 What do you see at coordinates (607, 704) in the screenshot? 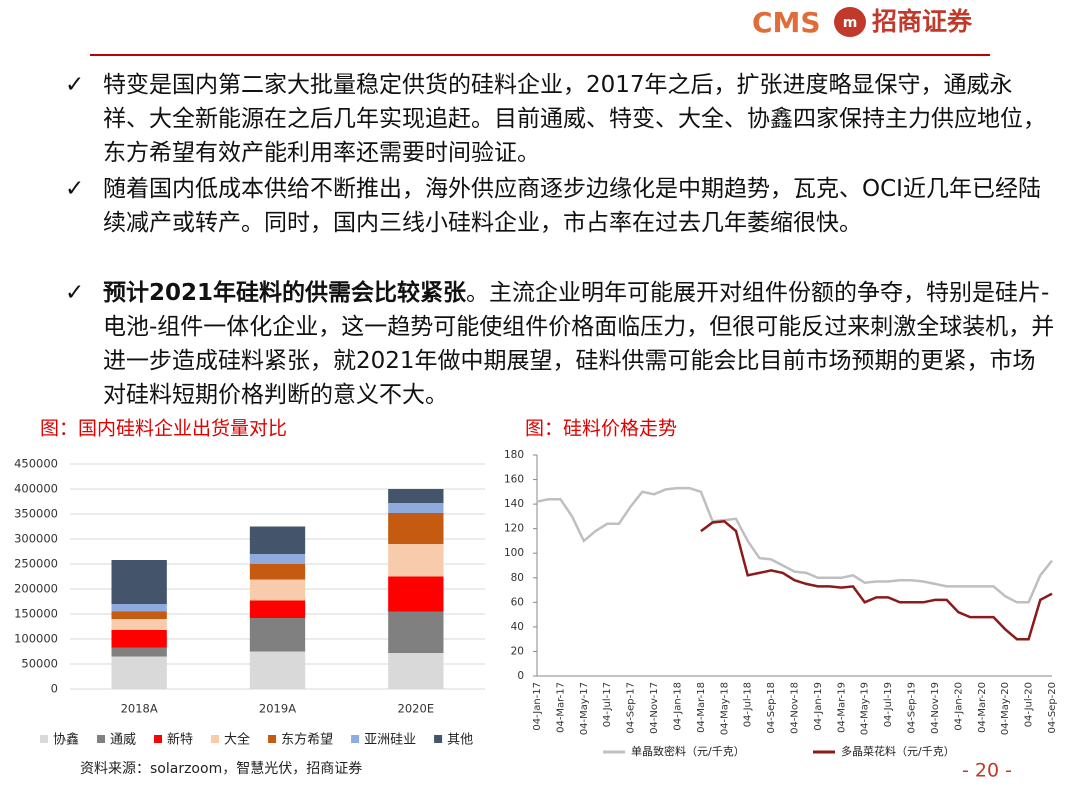
I see `x-tick-label: 04-Jul-17` at bounding box center [607, 704].